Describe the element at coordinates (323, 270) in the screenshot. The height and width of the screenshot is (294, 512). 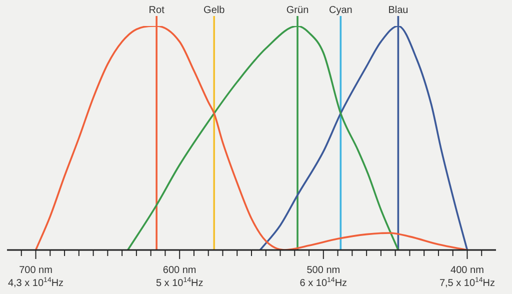
I see `x-tick-label: 500 nm` at that location.